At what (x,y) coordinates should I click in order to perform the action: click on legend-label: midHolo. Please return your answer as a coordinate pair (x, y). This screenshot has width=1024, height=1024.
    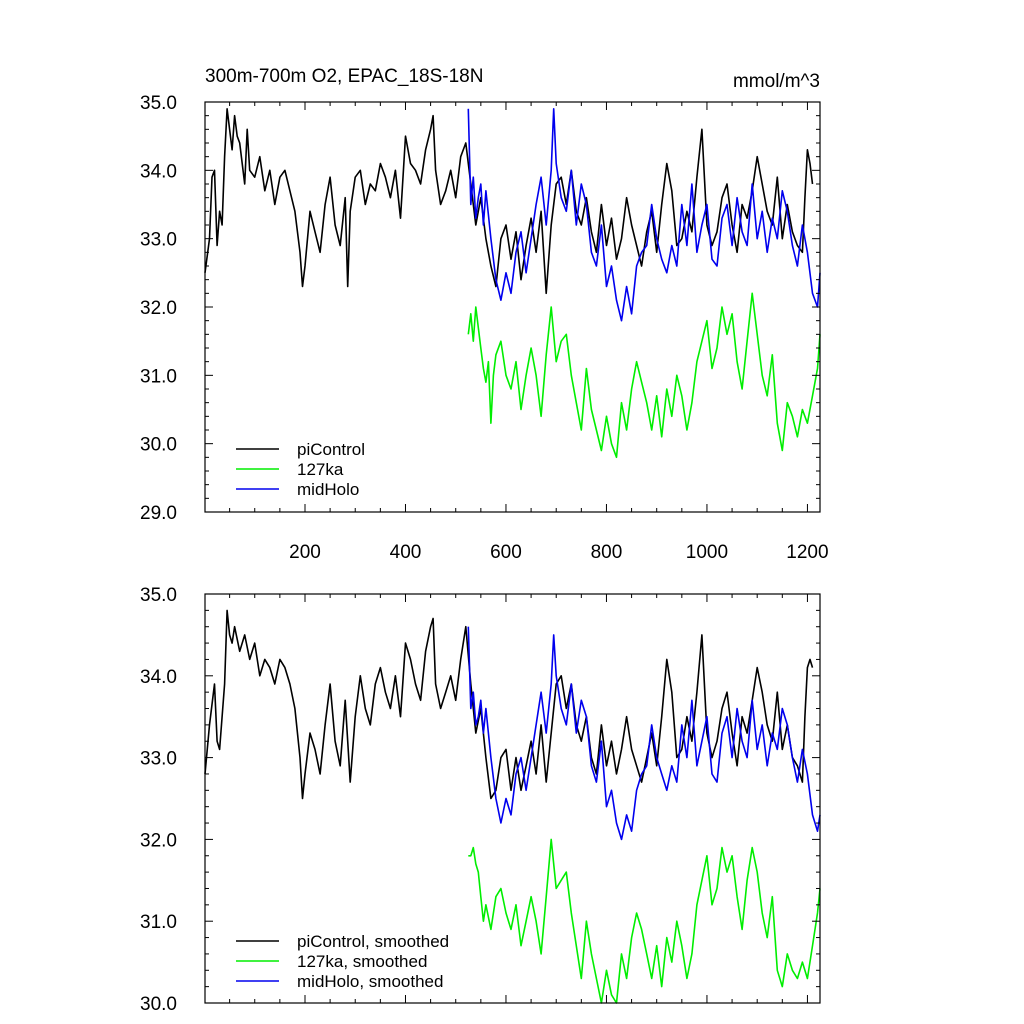
    Looking at the image, I should click on (328, 489).